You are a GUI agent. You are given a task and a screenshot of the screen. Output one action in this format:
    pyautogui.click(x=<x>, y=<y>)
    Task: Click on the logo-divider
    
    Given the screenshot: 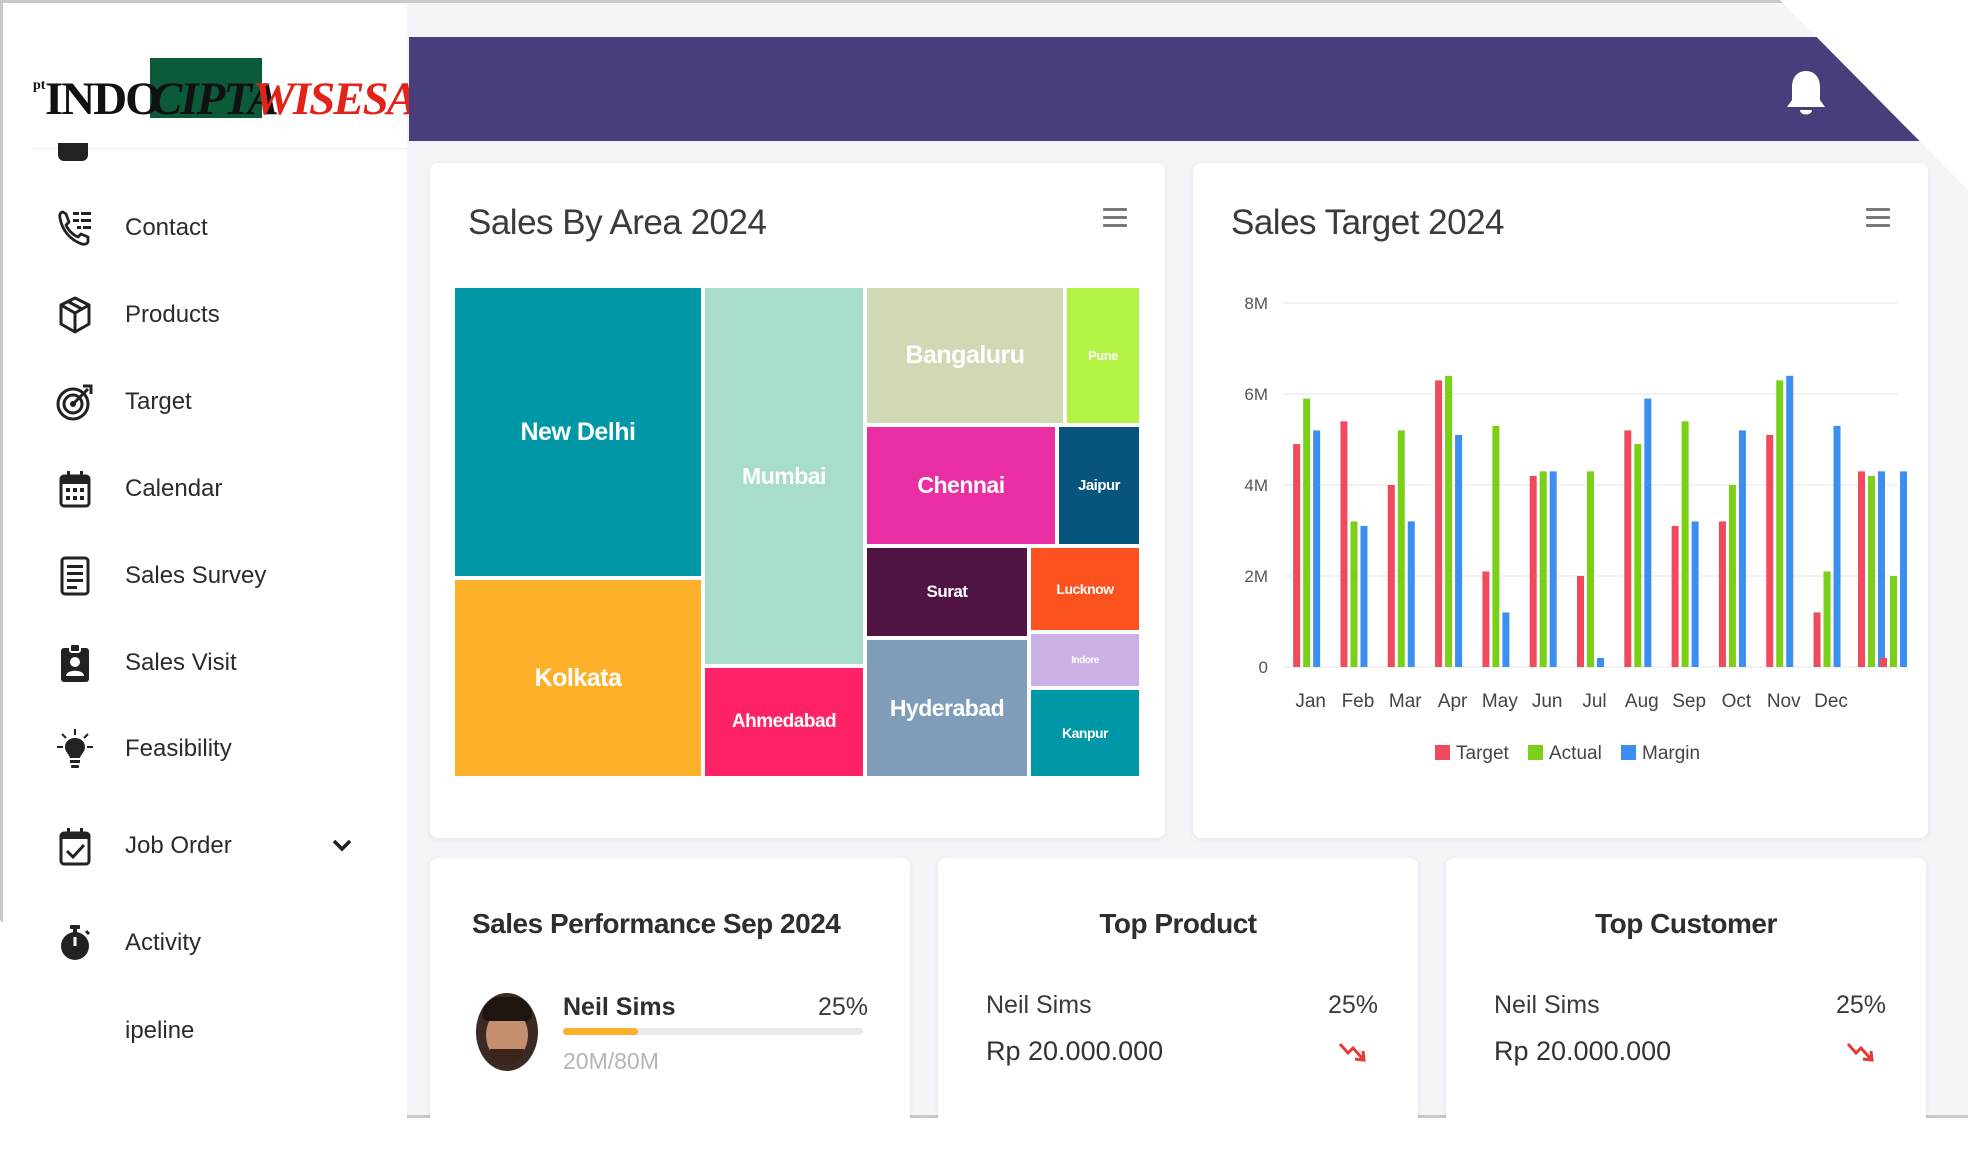 What is the action you would take?
    pyautogui.click(x=220, y=148)
    